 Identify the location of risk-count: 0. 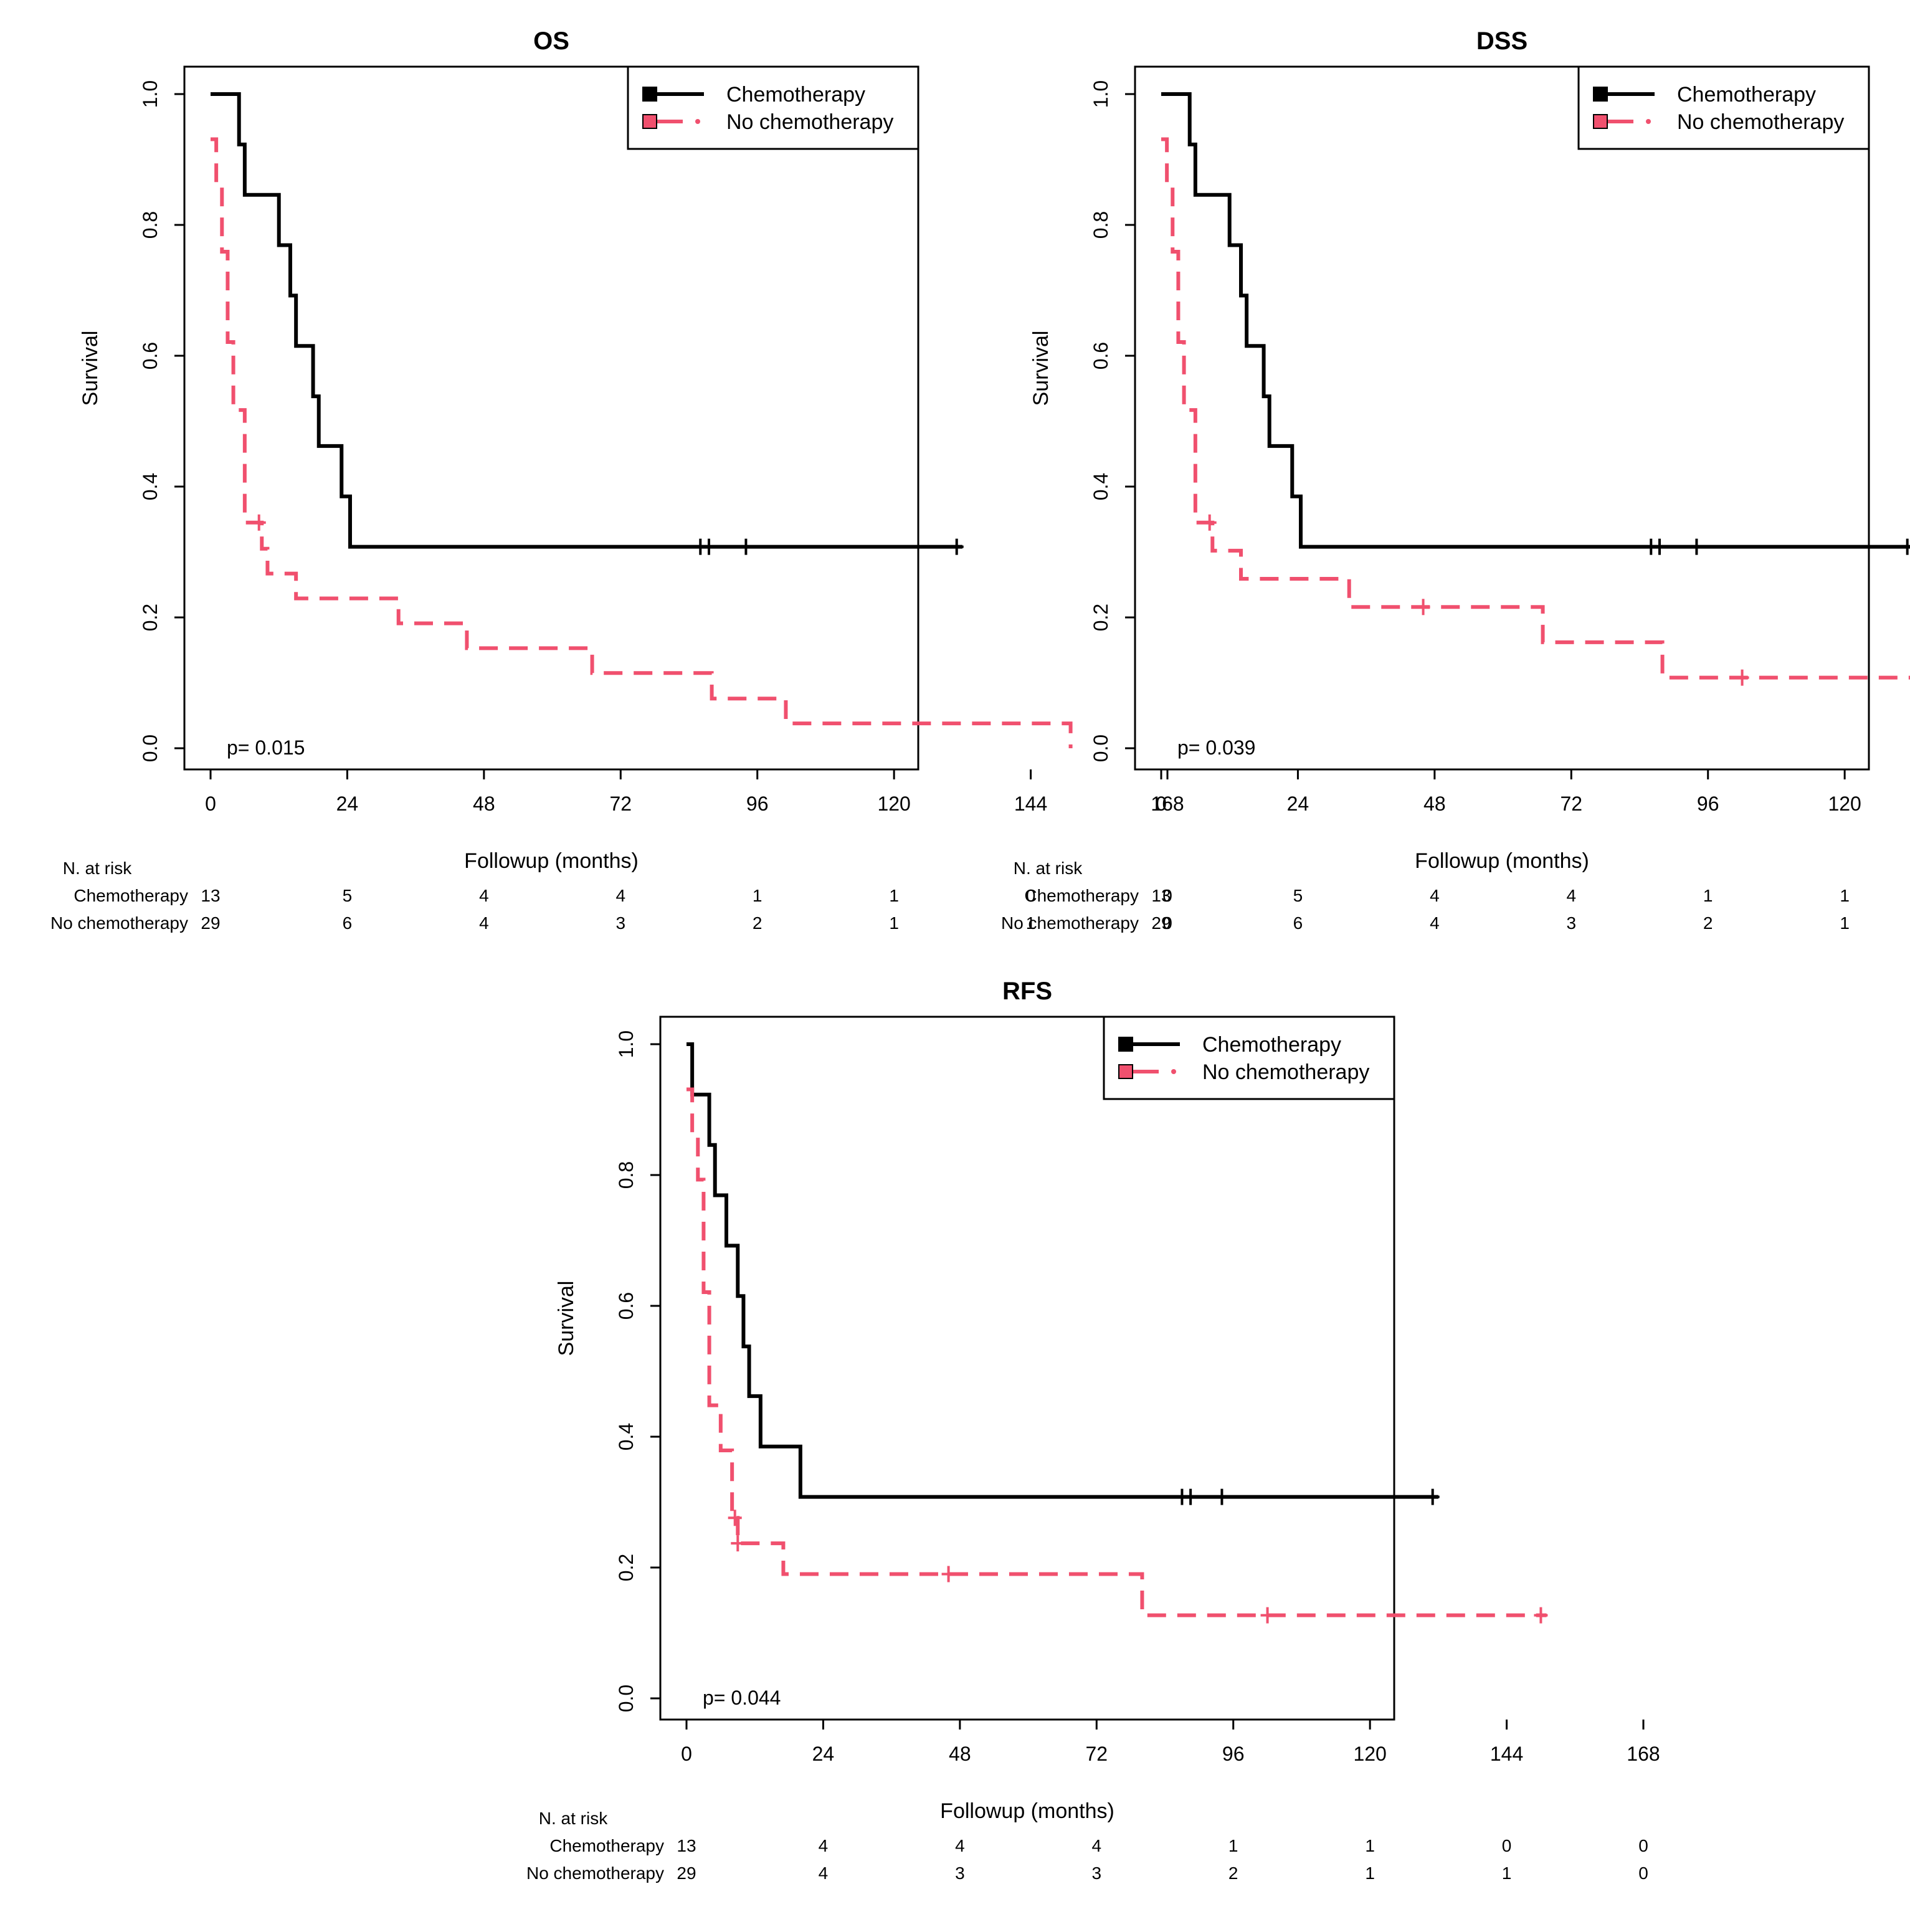
(1643, 1845).